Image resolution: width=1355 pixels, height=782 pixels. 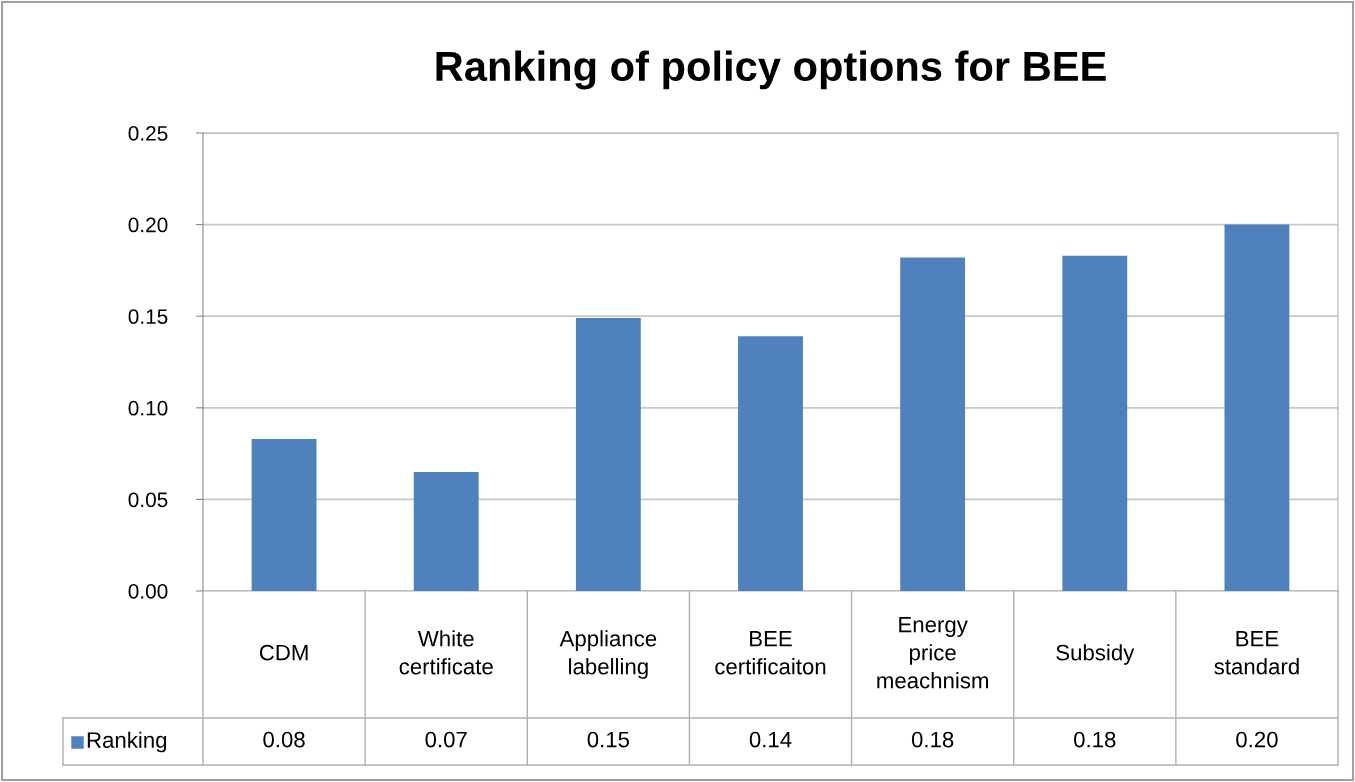 I want to click on data-label: 0.14, so click(x=770, y=739).